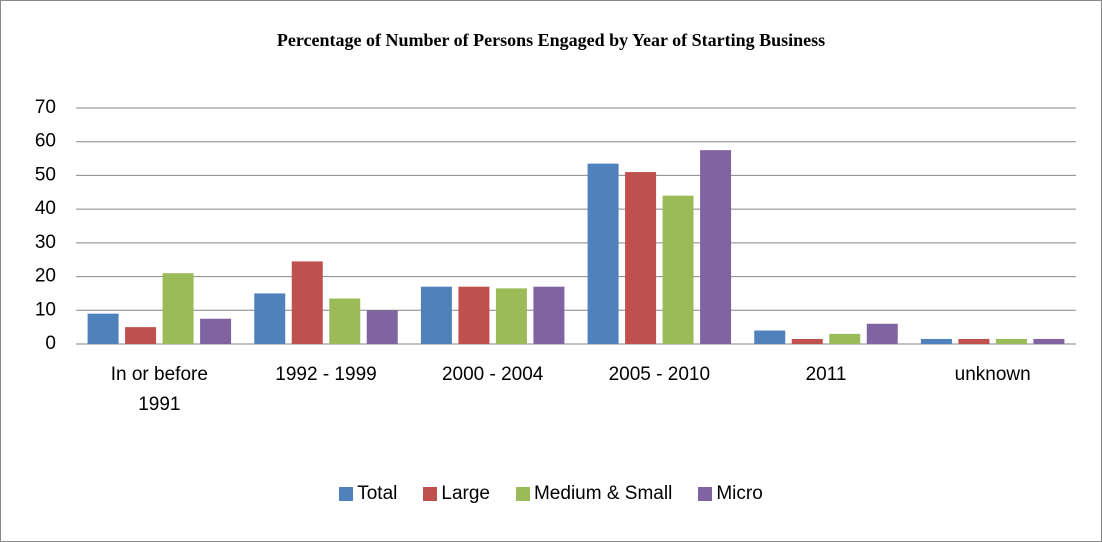 The height and width of the screenshot is (542, 1102). Describe the element at coordinates (45, 174) in the screenshot. I see `y-tick-label: 50` at that location.